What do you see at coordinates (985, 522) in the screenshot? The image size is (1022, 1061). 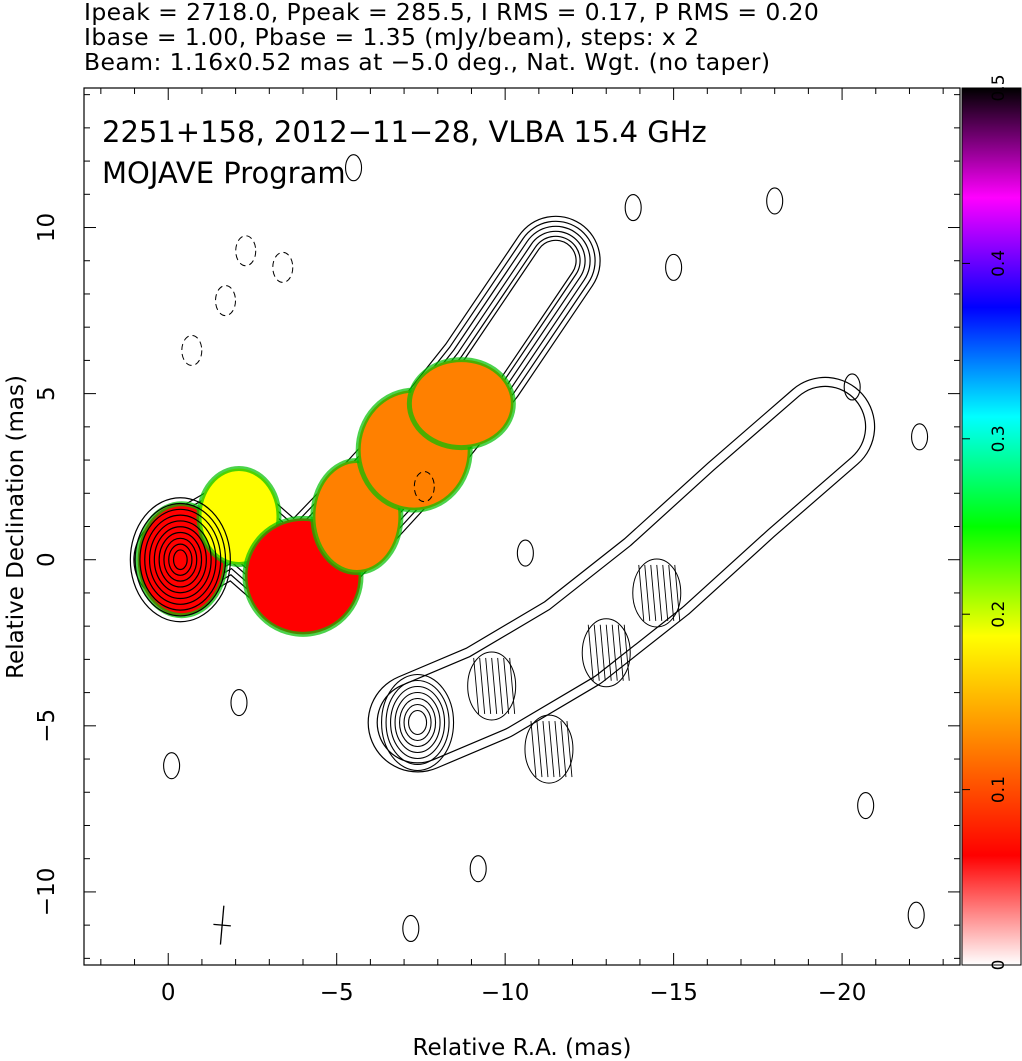 I see `colorbar-ticks: 0 0.1 0.2 0.3 0.4 0.5` at bounding box center [985, 522].